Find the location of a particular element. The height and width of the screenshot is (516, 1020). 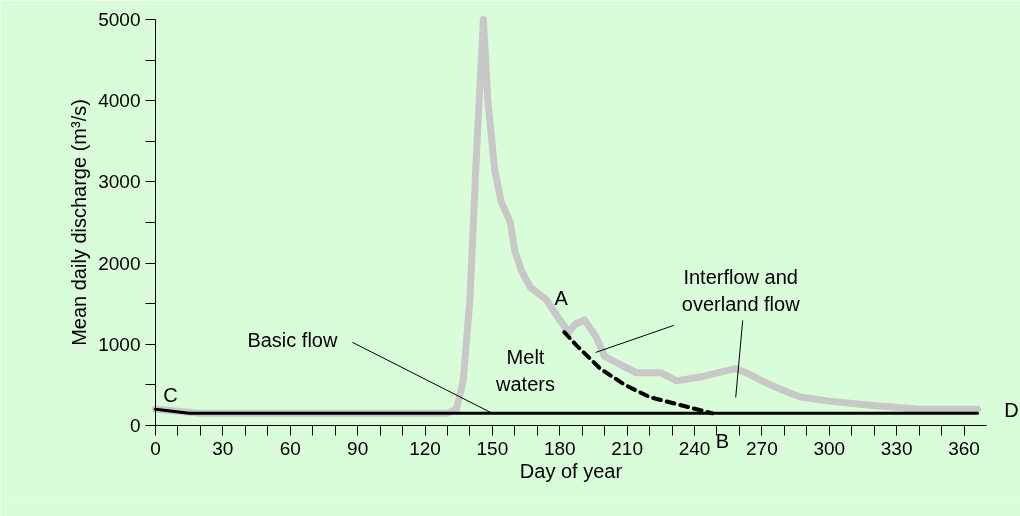

x-tick-label: 180 is located at coordinates (559, 448).